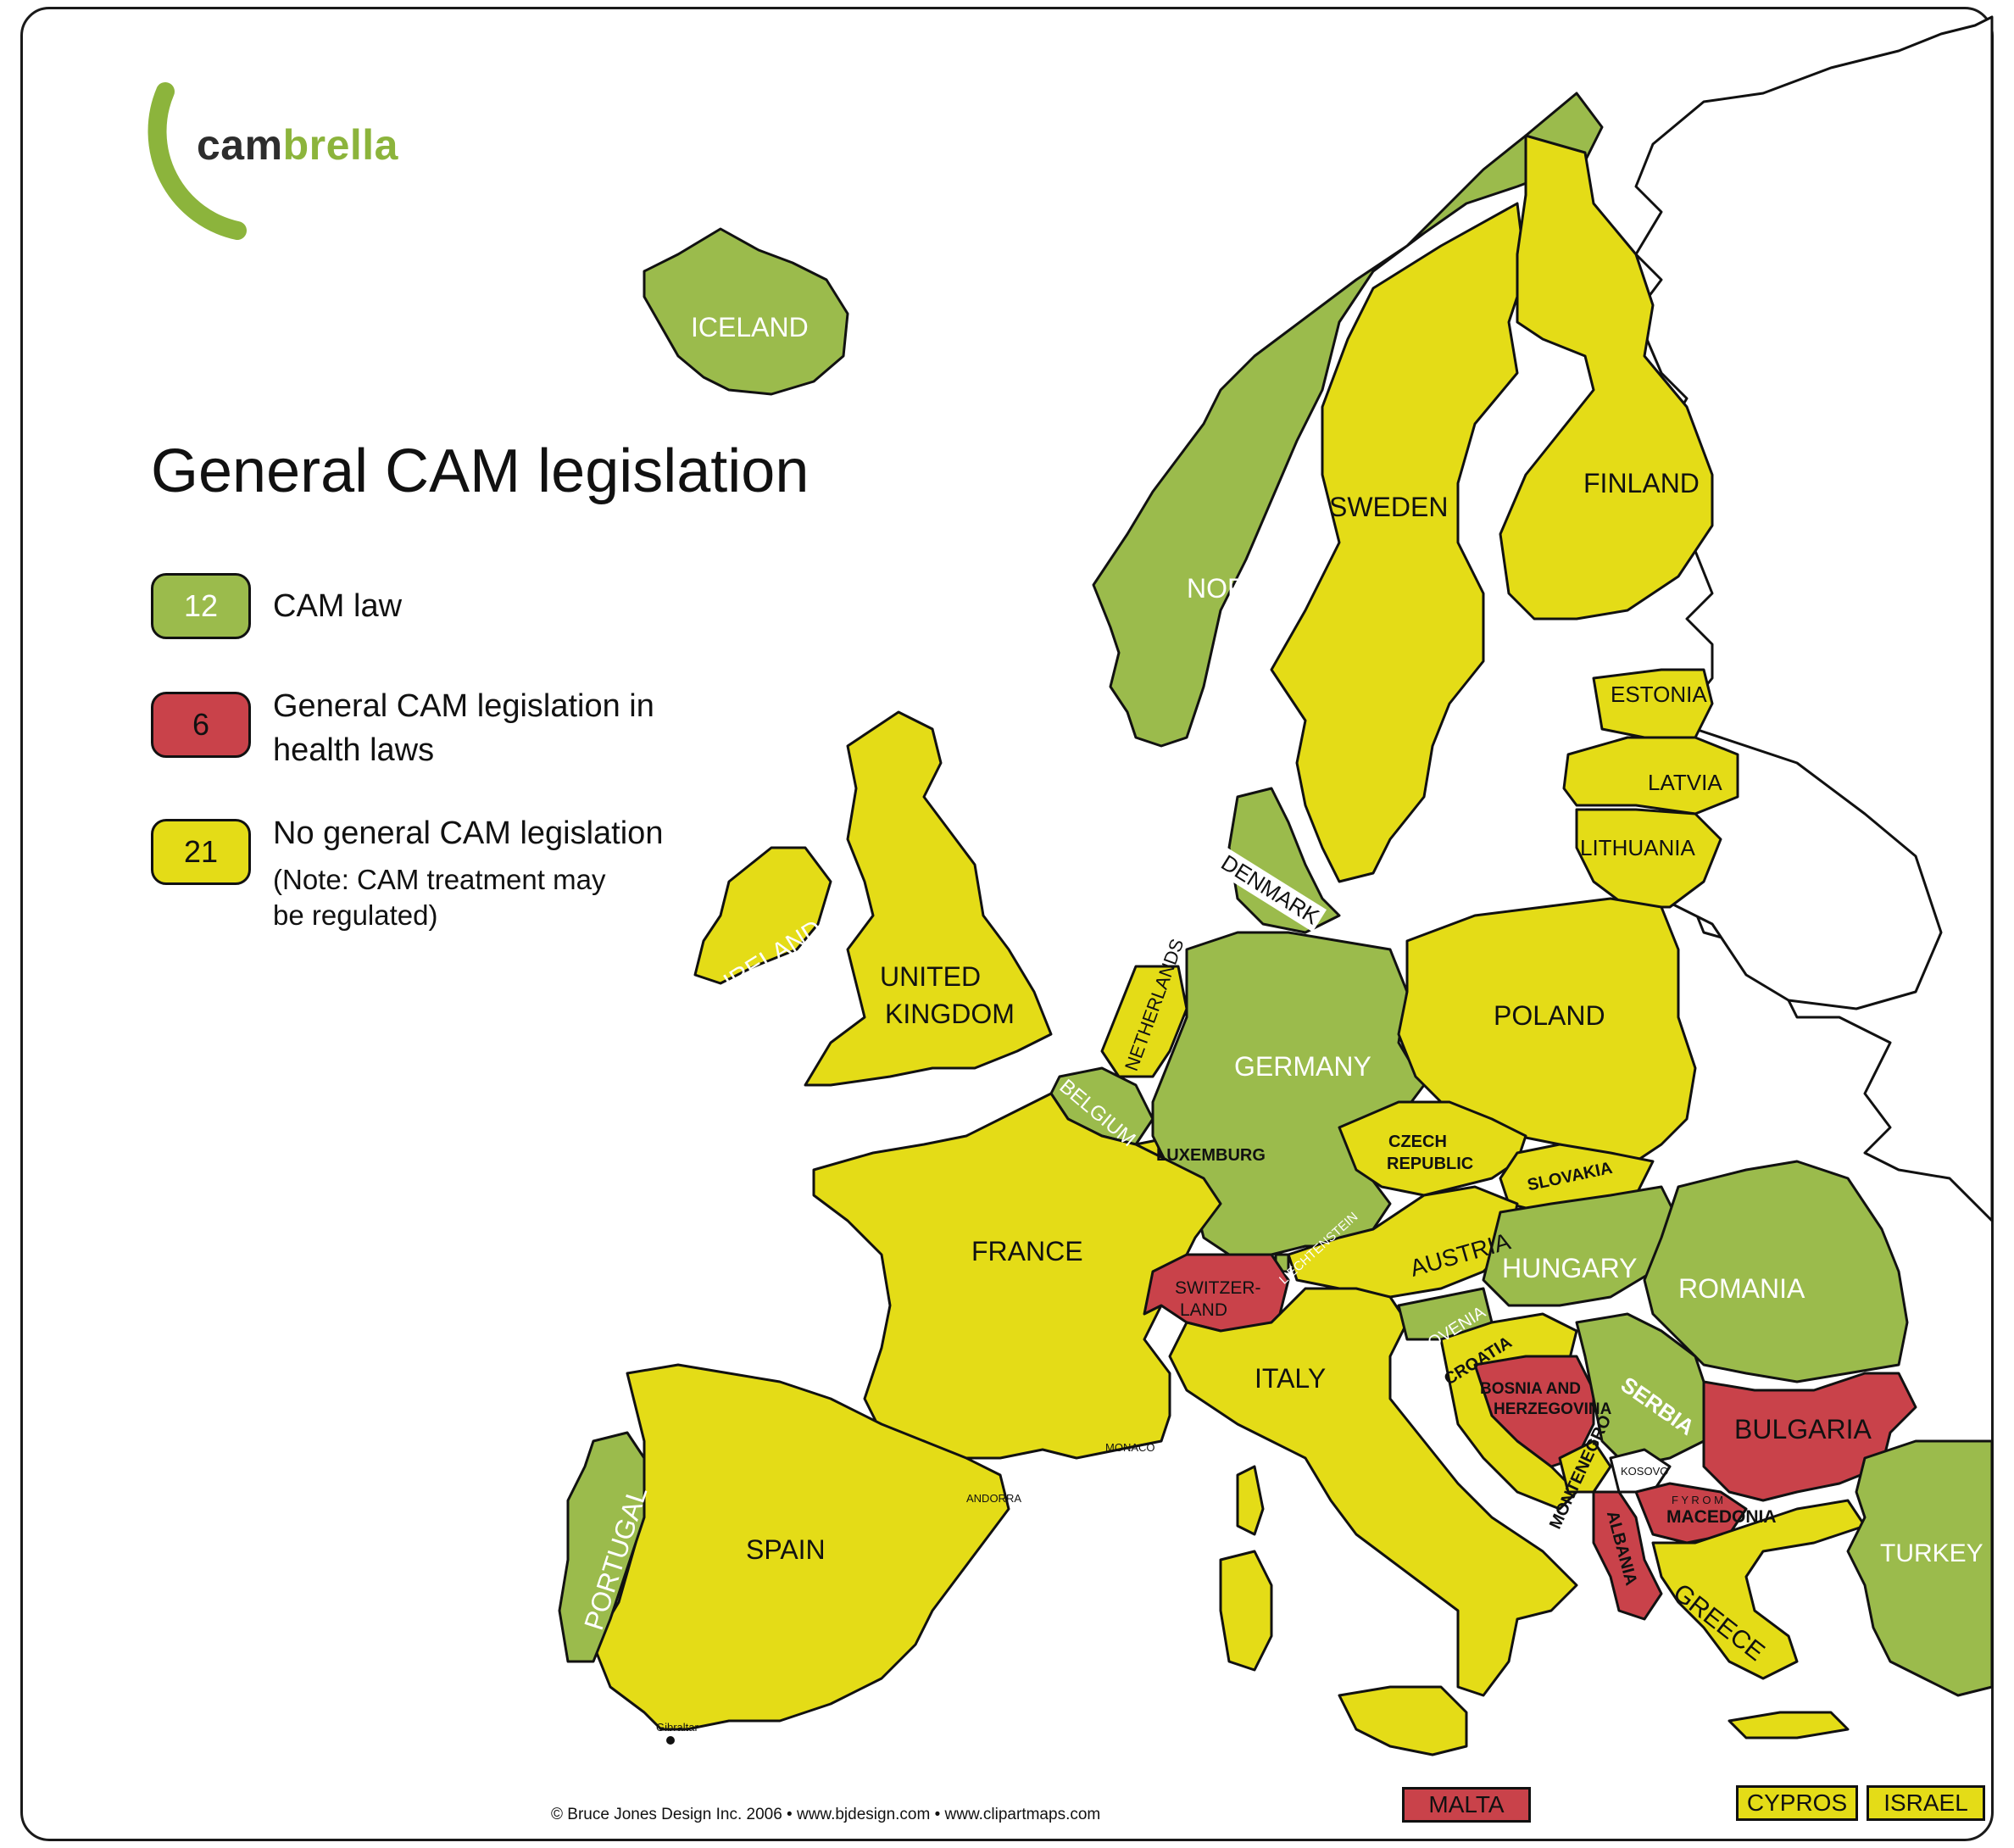 Image resolution: width=2014 pixels, height=1848 pixels. I want to click on label-romania: ROMANIA, so click(1742, 1288).